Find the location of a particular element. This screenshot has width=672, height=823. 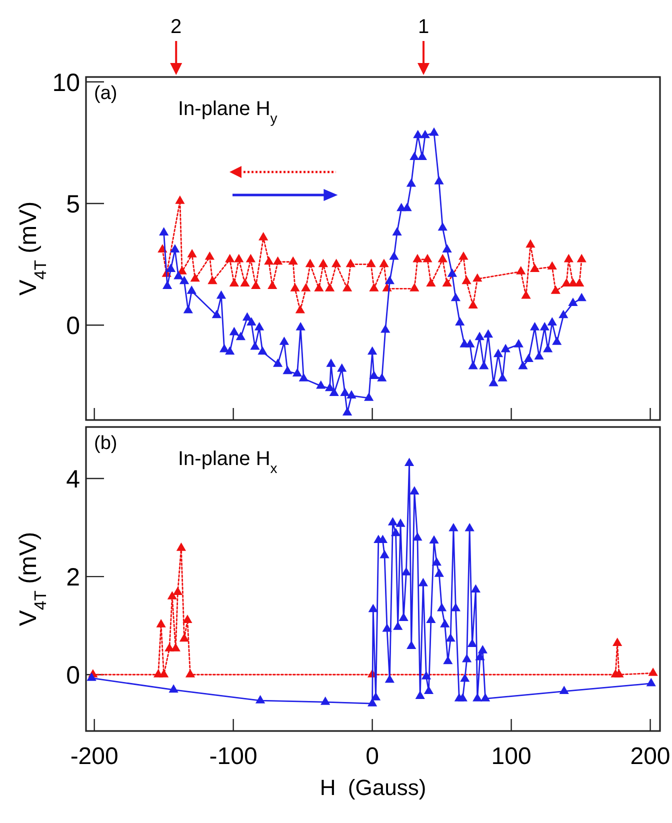

annotation: In-plane H$_{y}$ is located at coordinates (228, 112).